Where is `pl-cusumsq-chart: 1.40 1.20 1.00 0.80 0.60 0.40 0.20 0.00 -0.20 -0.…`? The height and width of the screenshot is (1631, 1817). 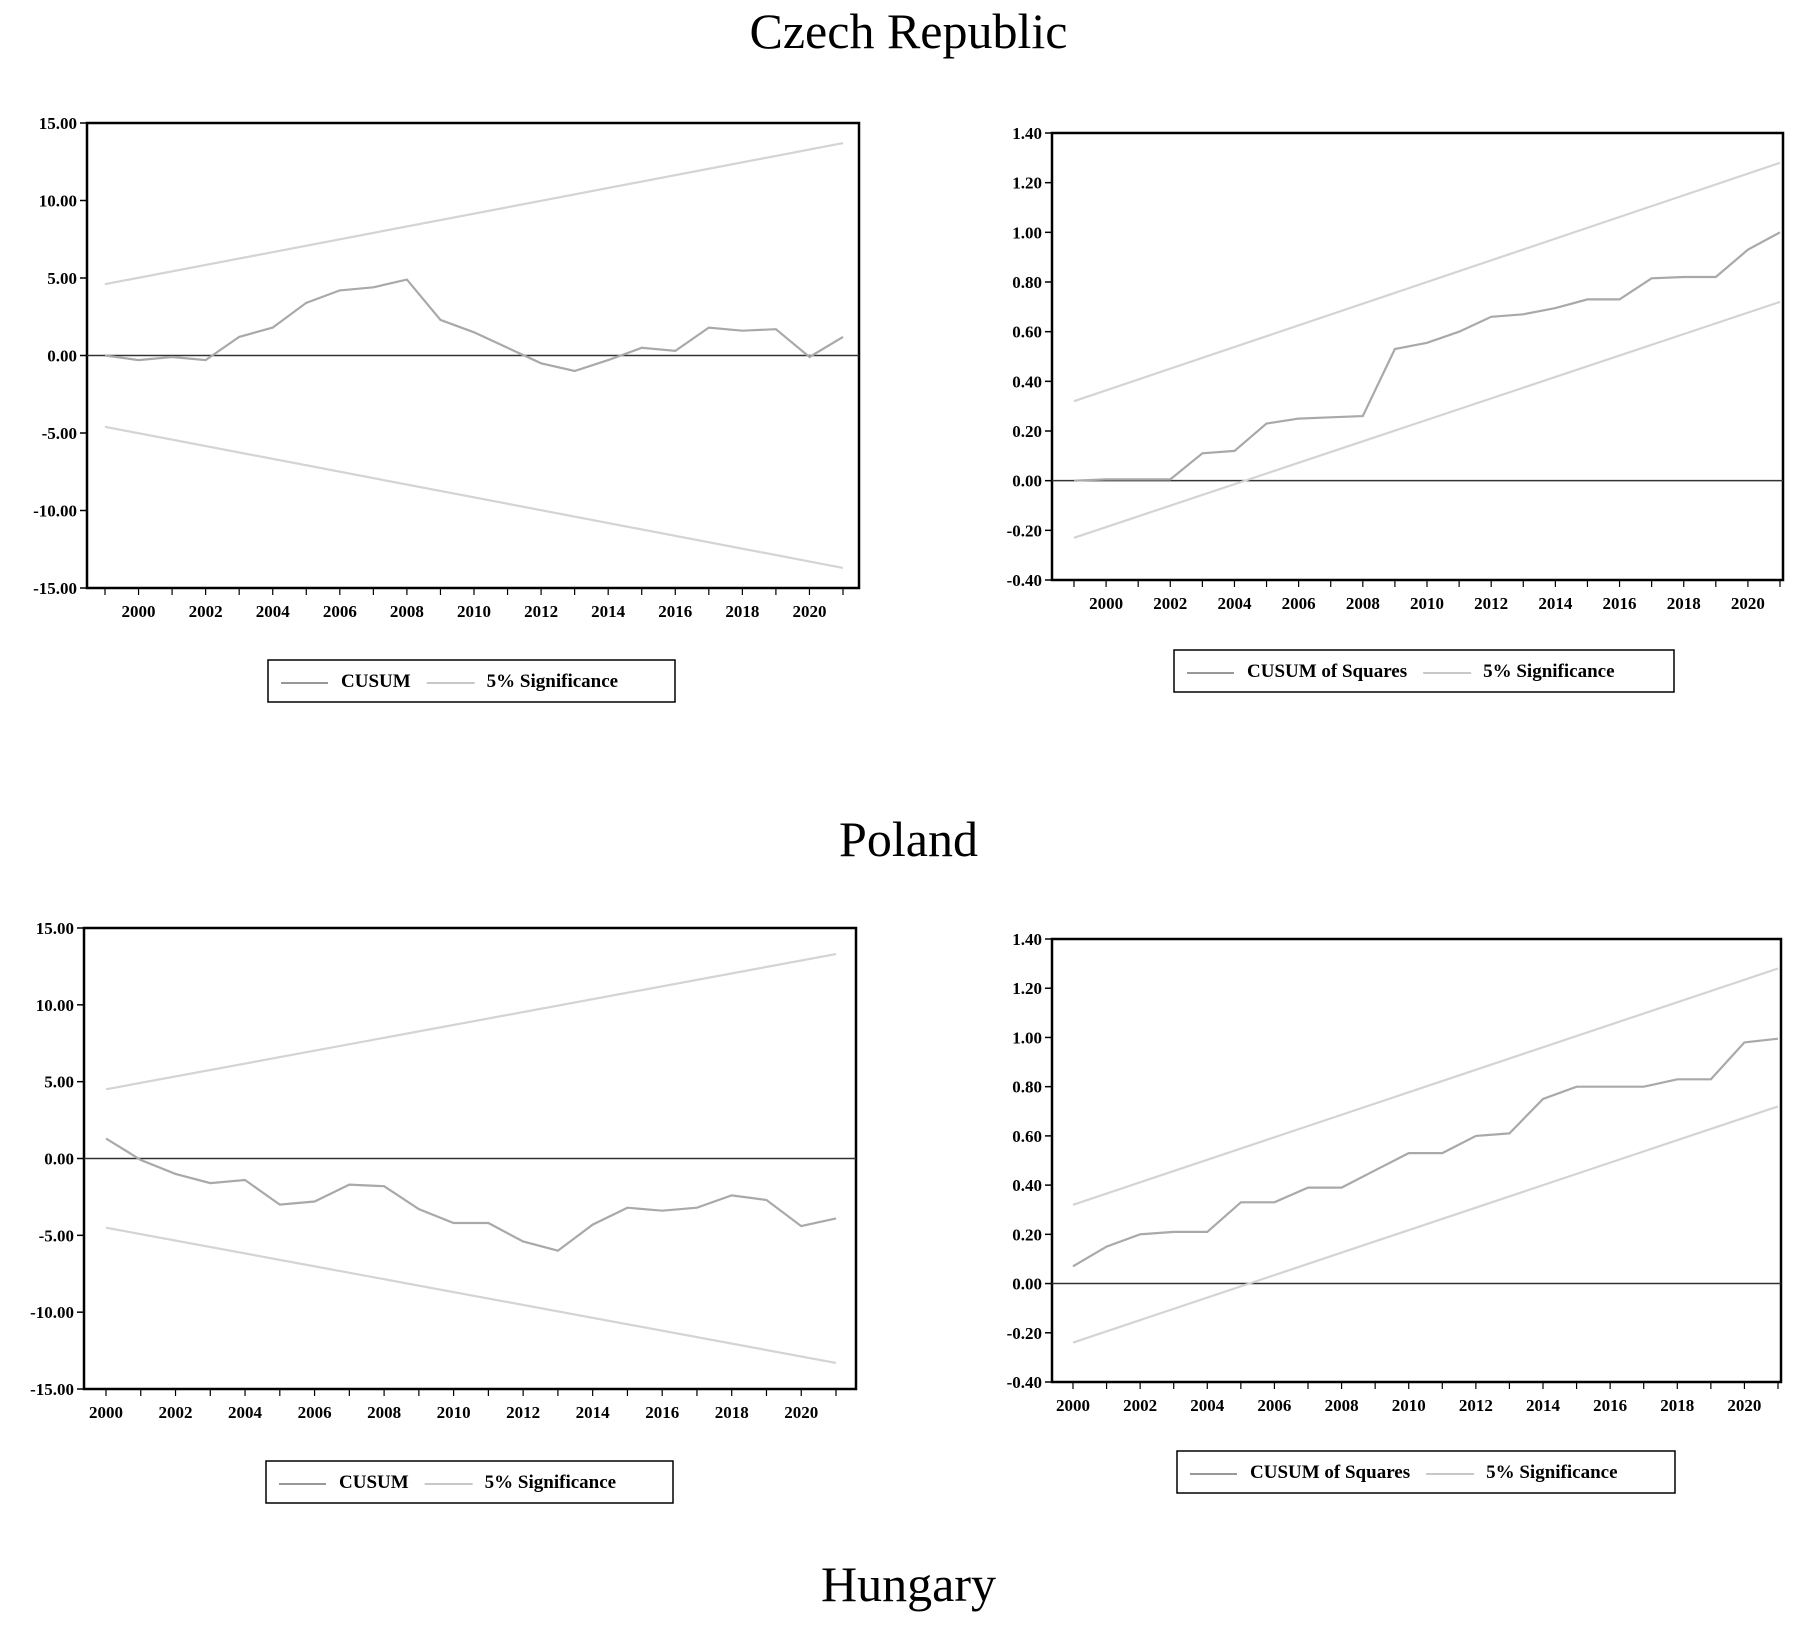 pl-cusumsq-chart: 1.40 1.20 1.00 0.80 0.60 0.40 0.20 0.00 -0.20 -0.… is located at coordinates (1395, 1212).